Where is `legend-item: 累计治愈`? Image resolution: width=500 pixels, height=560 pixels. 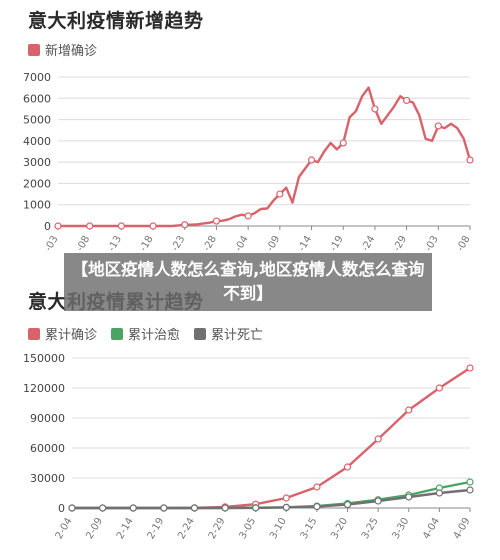 legend-item: 累计治愈 is located at coordinates (145, 333).